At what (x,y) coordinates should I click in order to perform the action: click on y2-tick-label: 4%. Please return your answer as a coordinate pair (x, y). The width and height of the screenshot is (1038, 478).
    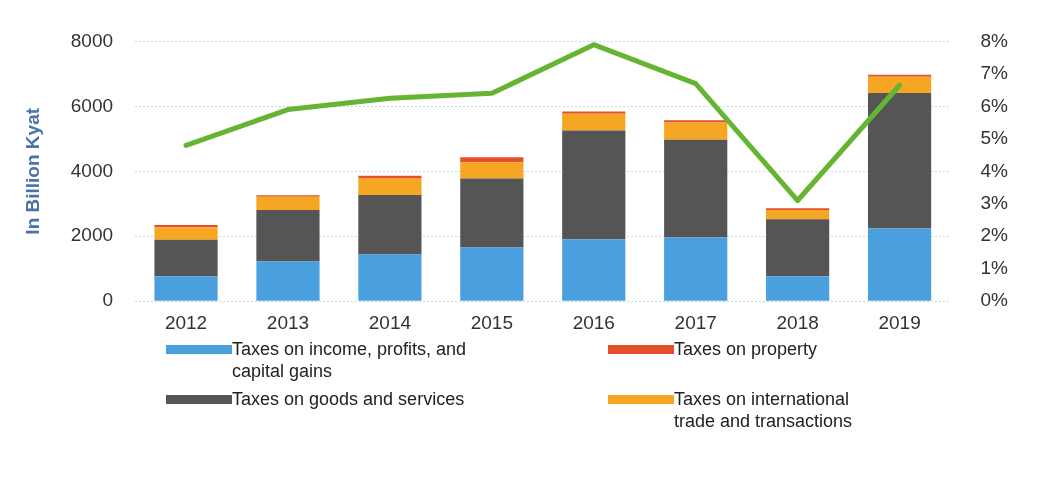
    Looking at the image, I should click on (994, 170).